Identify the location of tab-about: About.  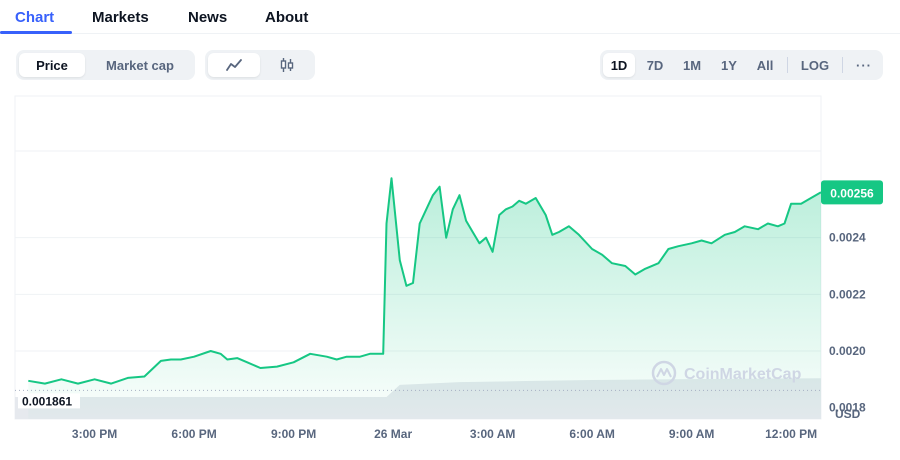
(287, 17).